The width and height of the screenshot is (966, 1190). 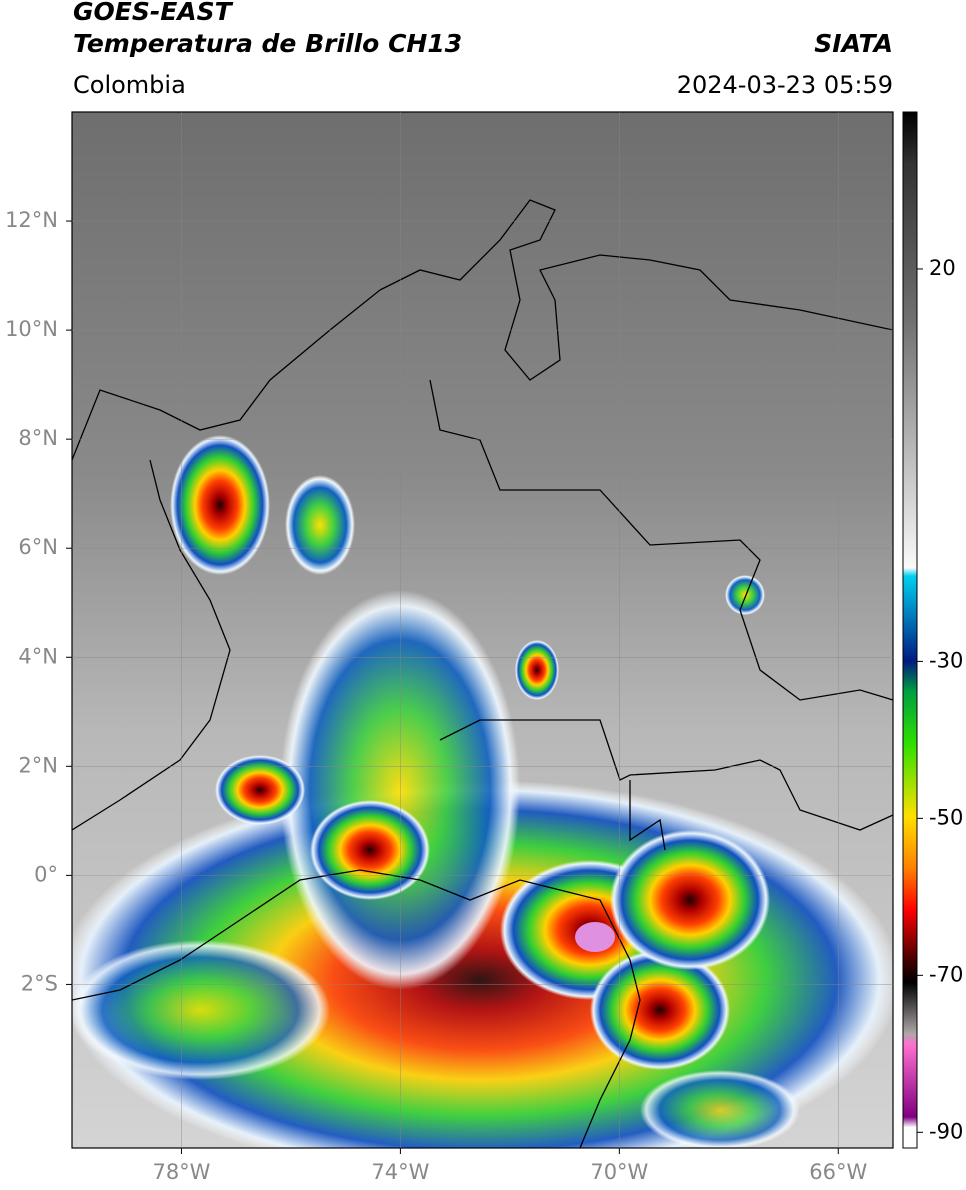 What do you see at coordinates (400, 1172) in the screenshot?
I see `x-tick-label: 74°W` at bounding box center [400, 1172].